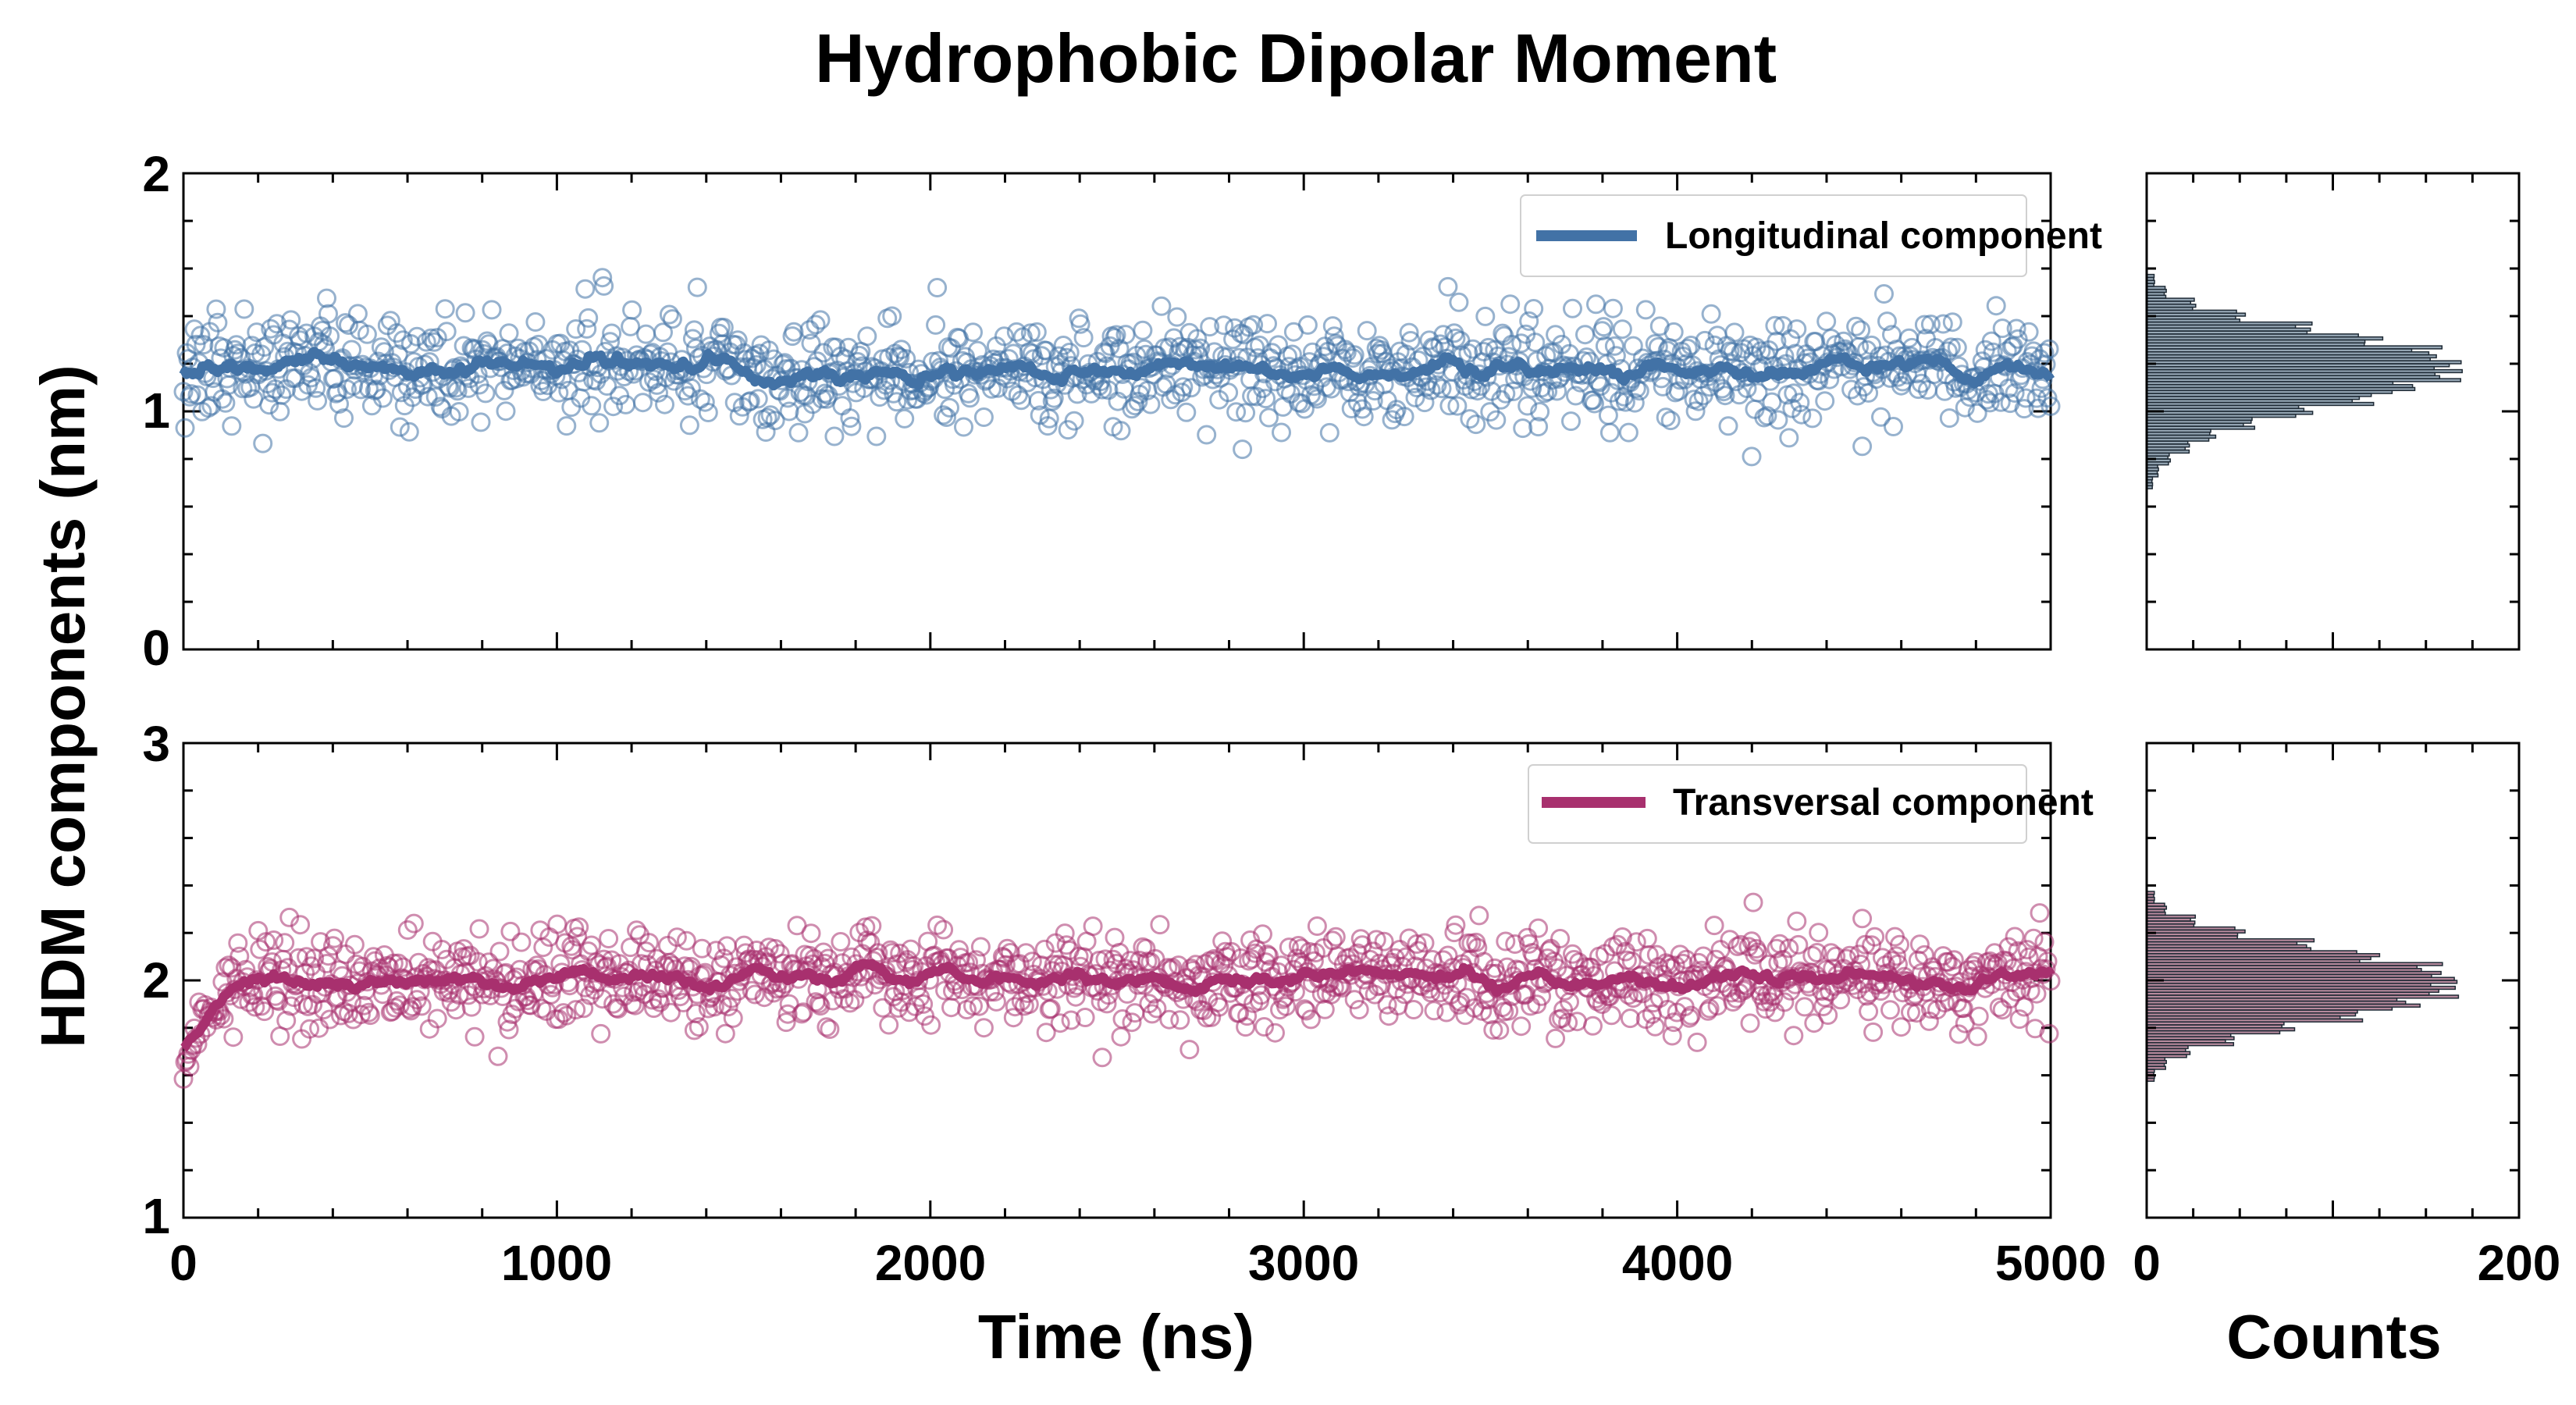 The width and height of the screenshot is (2576, 1405). What do you see at coordinates (156, 980) in the screenshot?
I see `bottom-ytick-label: 2` at bounding box center [156, 980].